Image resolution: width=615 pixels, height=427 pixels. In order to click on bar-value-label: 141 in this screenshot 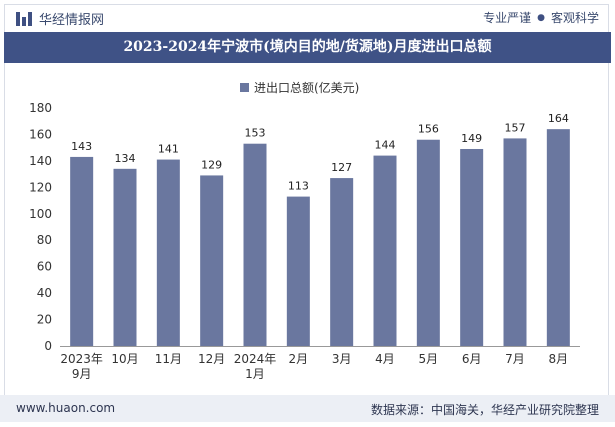, I will do `click(168, 149)`.